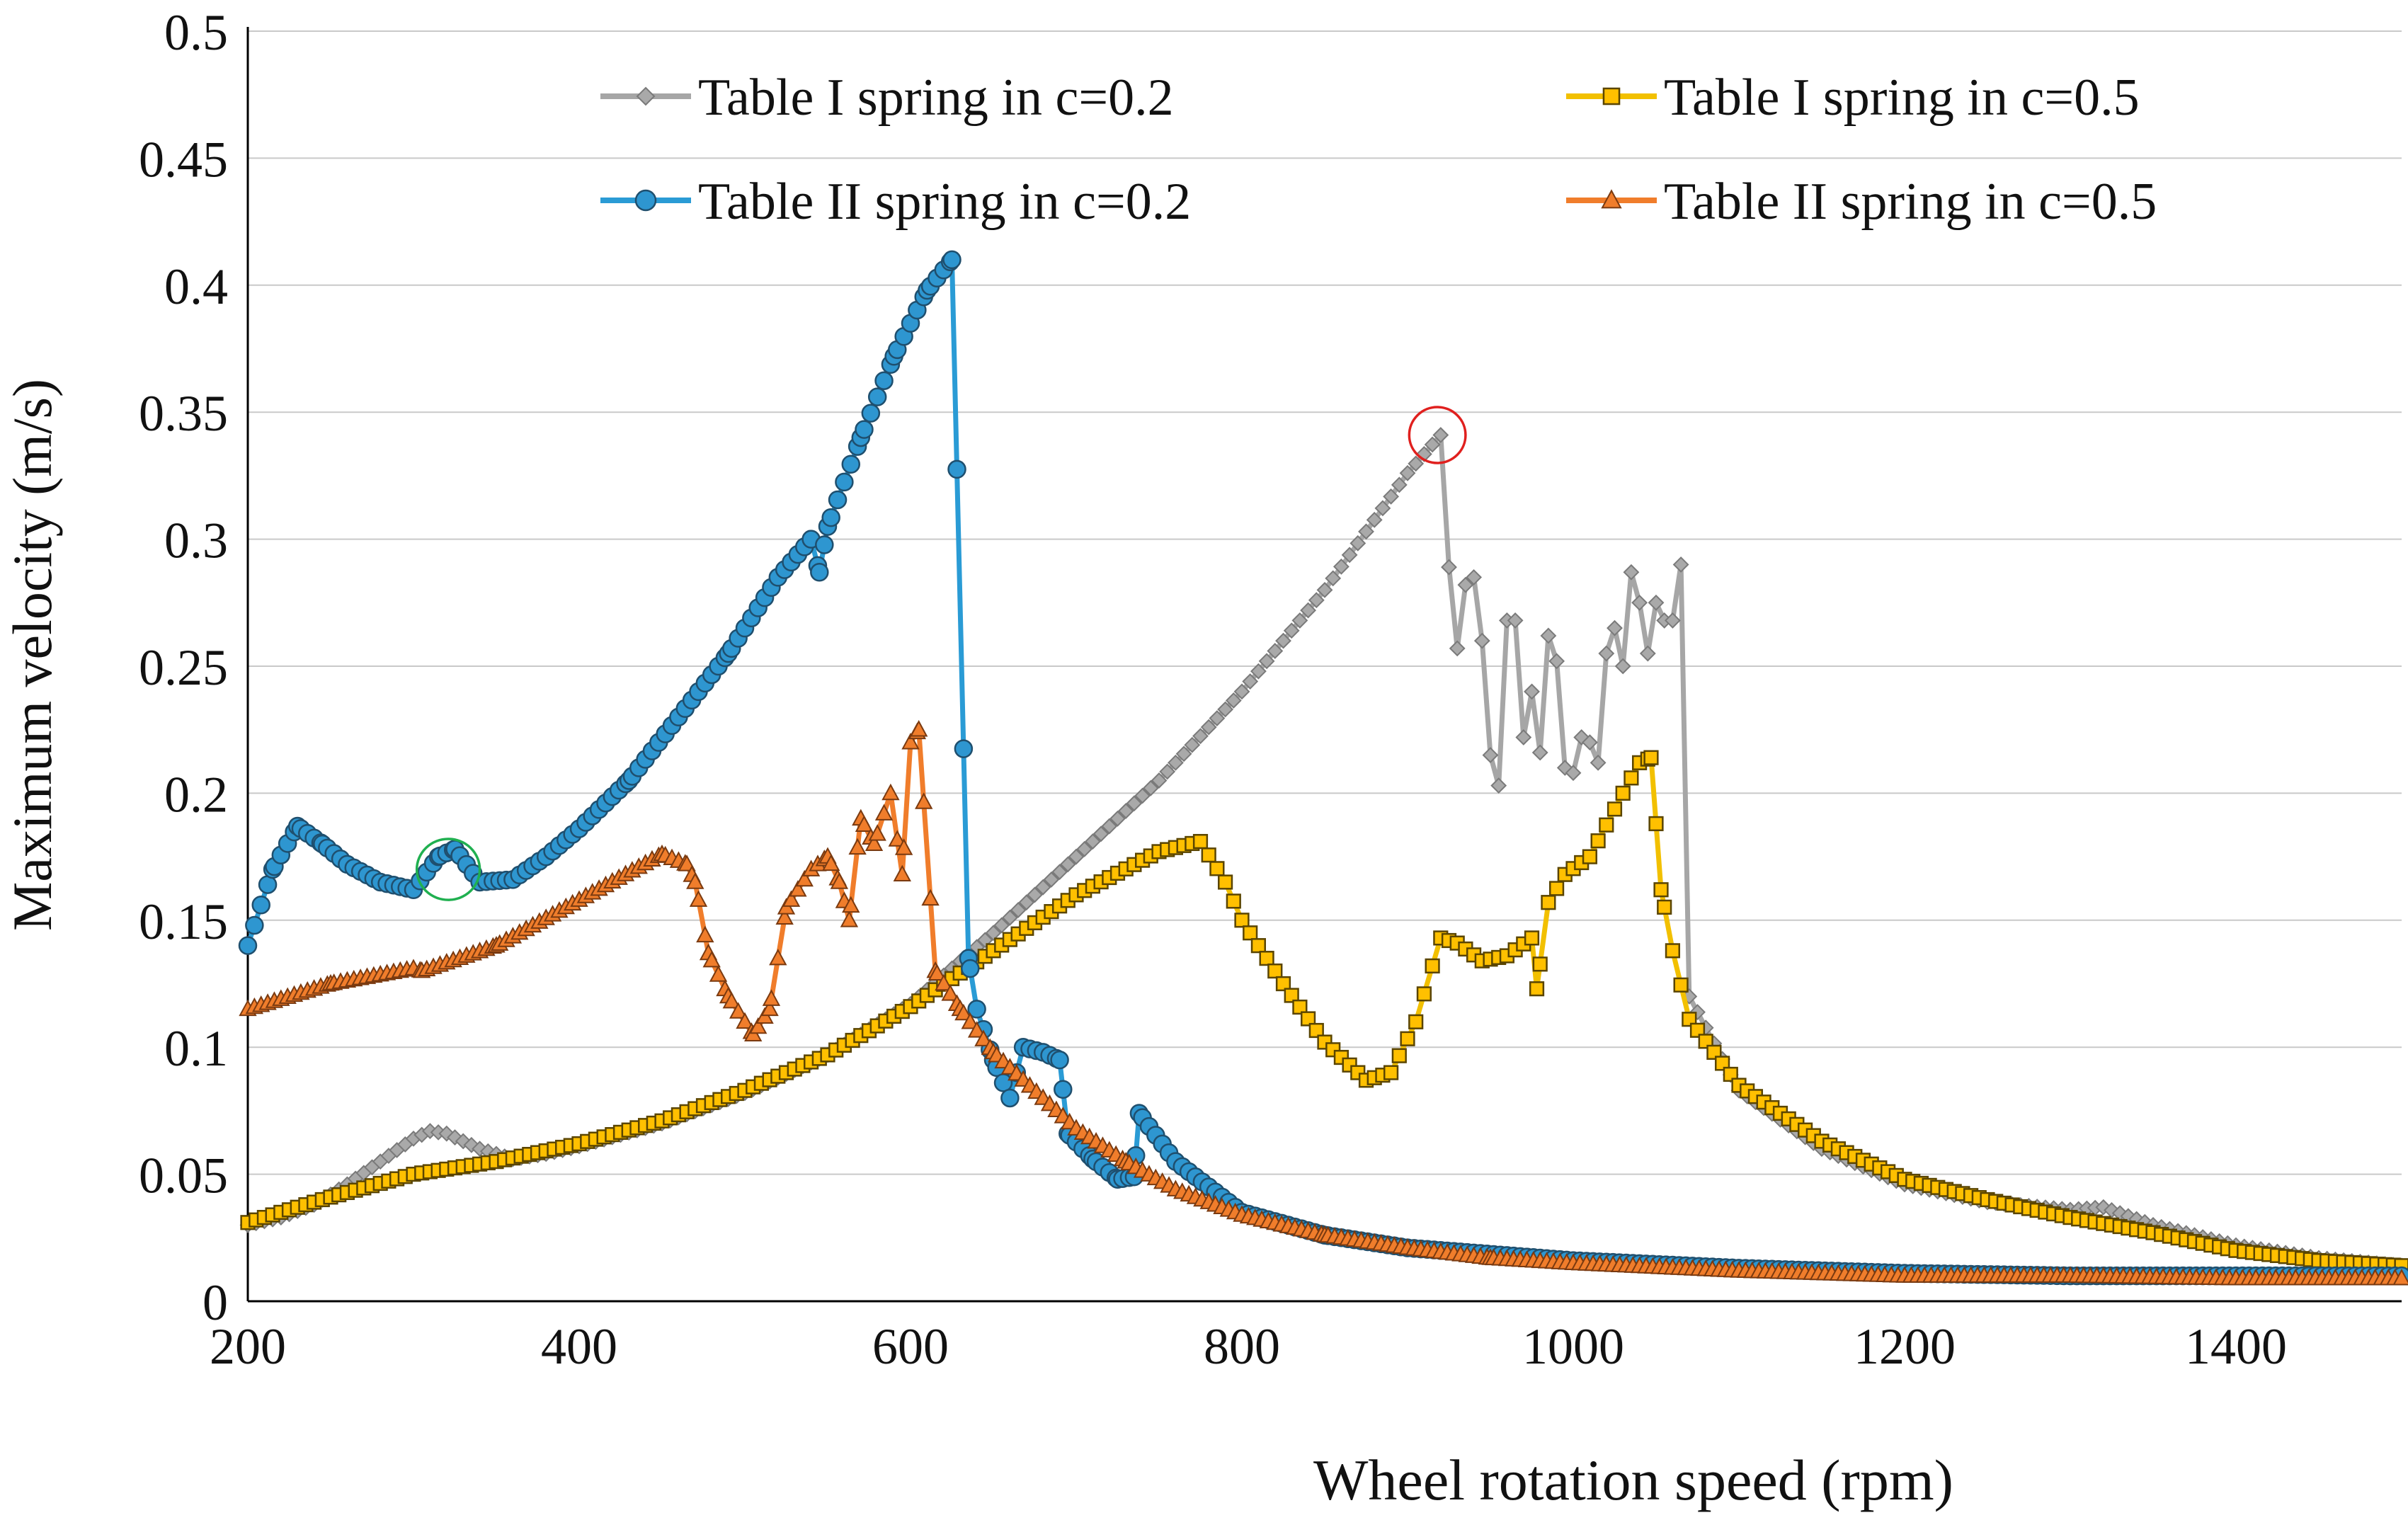 This screenshot has width=2408, height=1520. I want to click on y-tick-label: 0.3, so click(196, 541).